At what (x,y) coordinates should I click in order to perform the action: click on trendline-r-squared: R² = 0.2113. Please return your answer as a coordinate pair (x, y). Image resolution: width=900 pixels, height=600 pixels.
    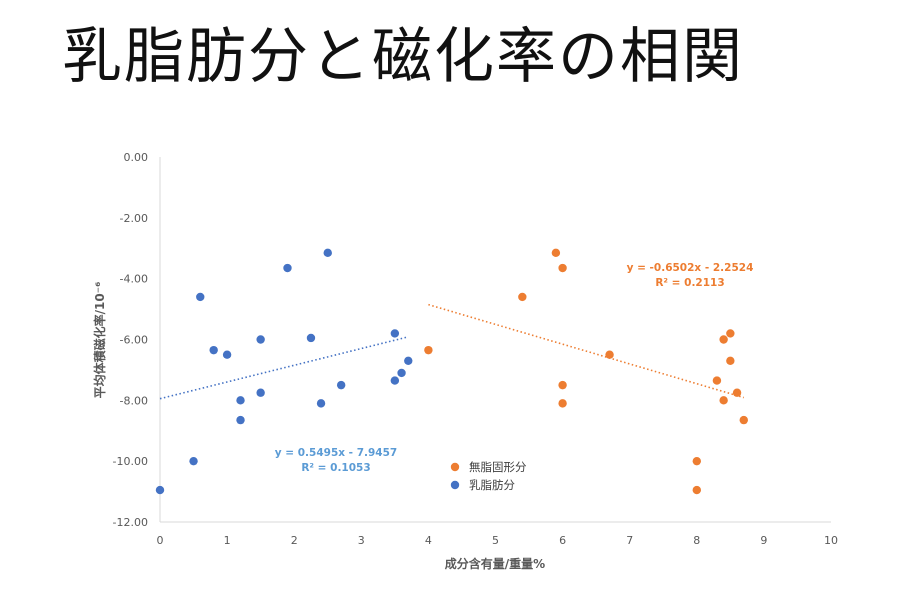
    Looking at the image, I should click on (689, 283).